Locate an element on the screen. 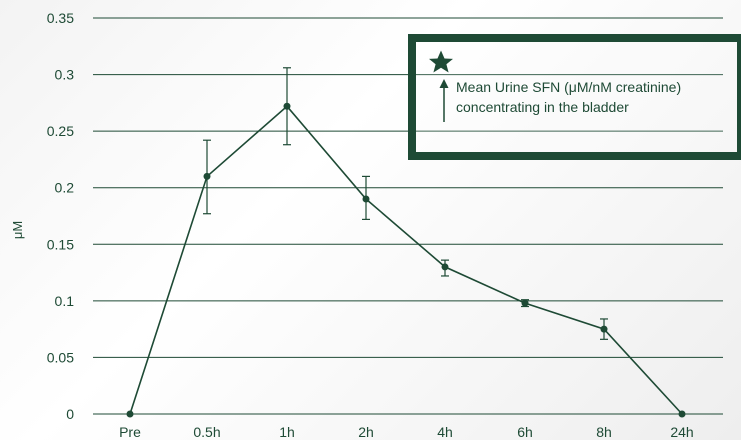 Image resolution: width=741 pixels, height=440 pixels. arrow-head is located at coordinates (444, 83).